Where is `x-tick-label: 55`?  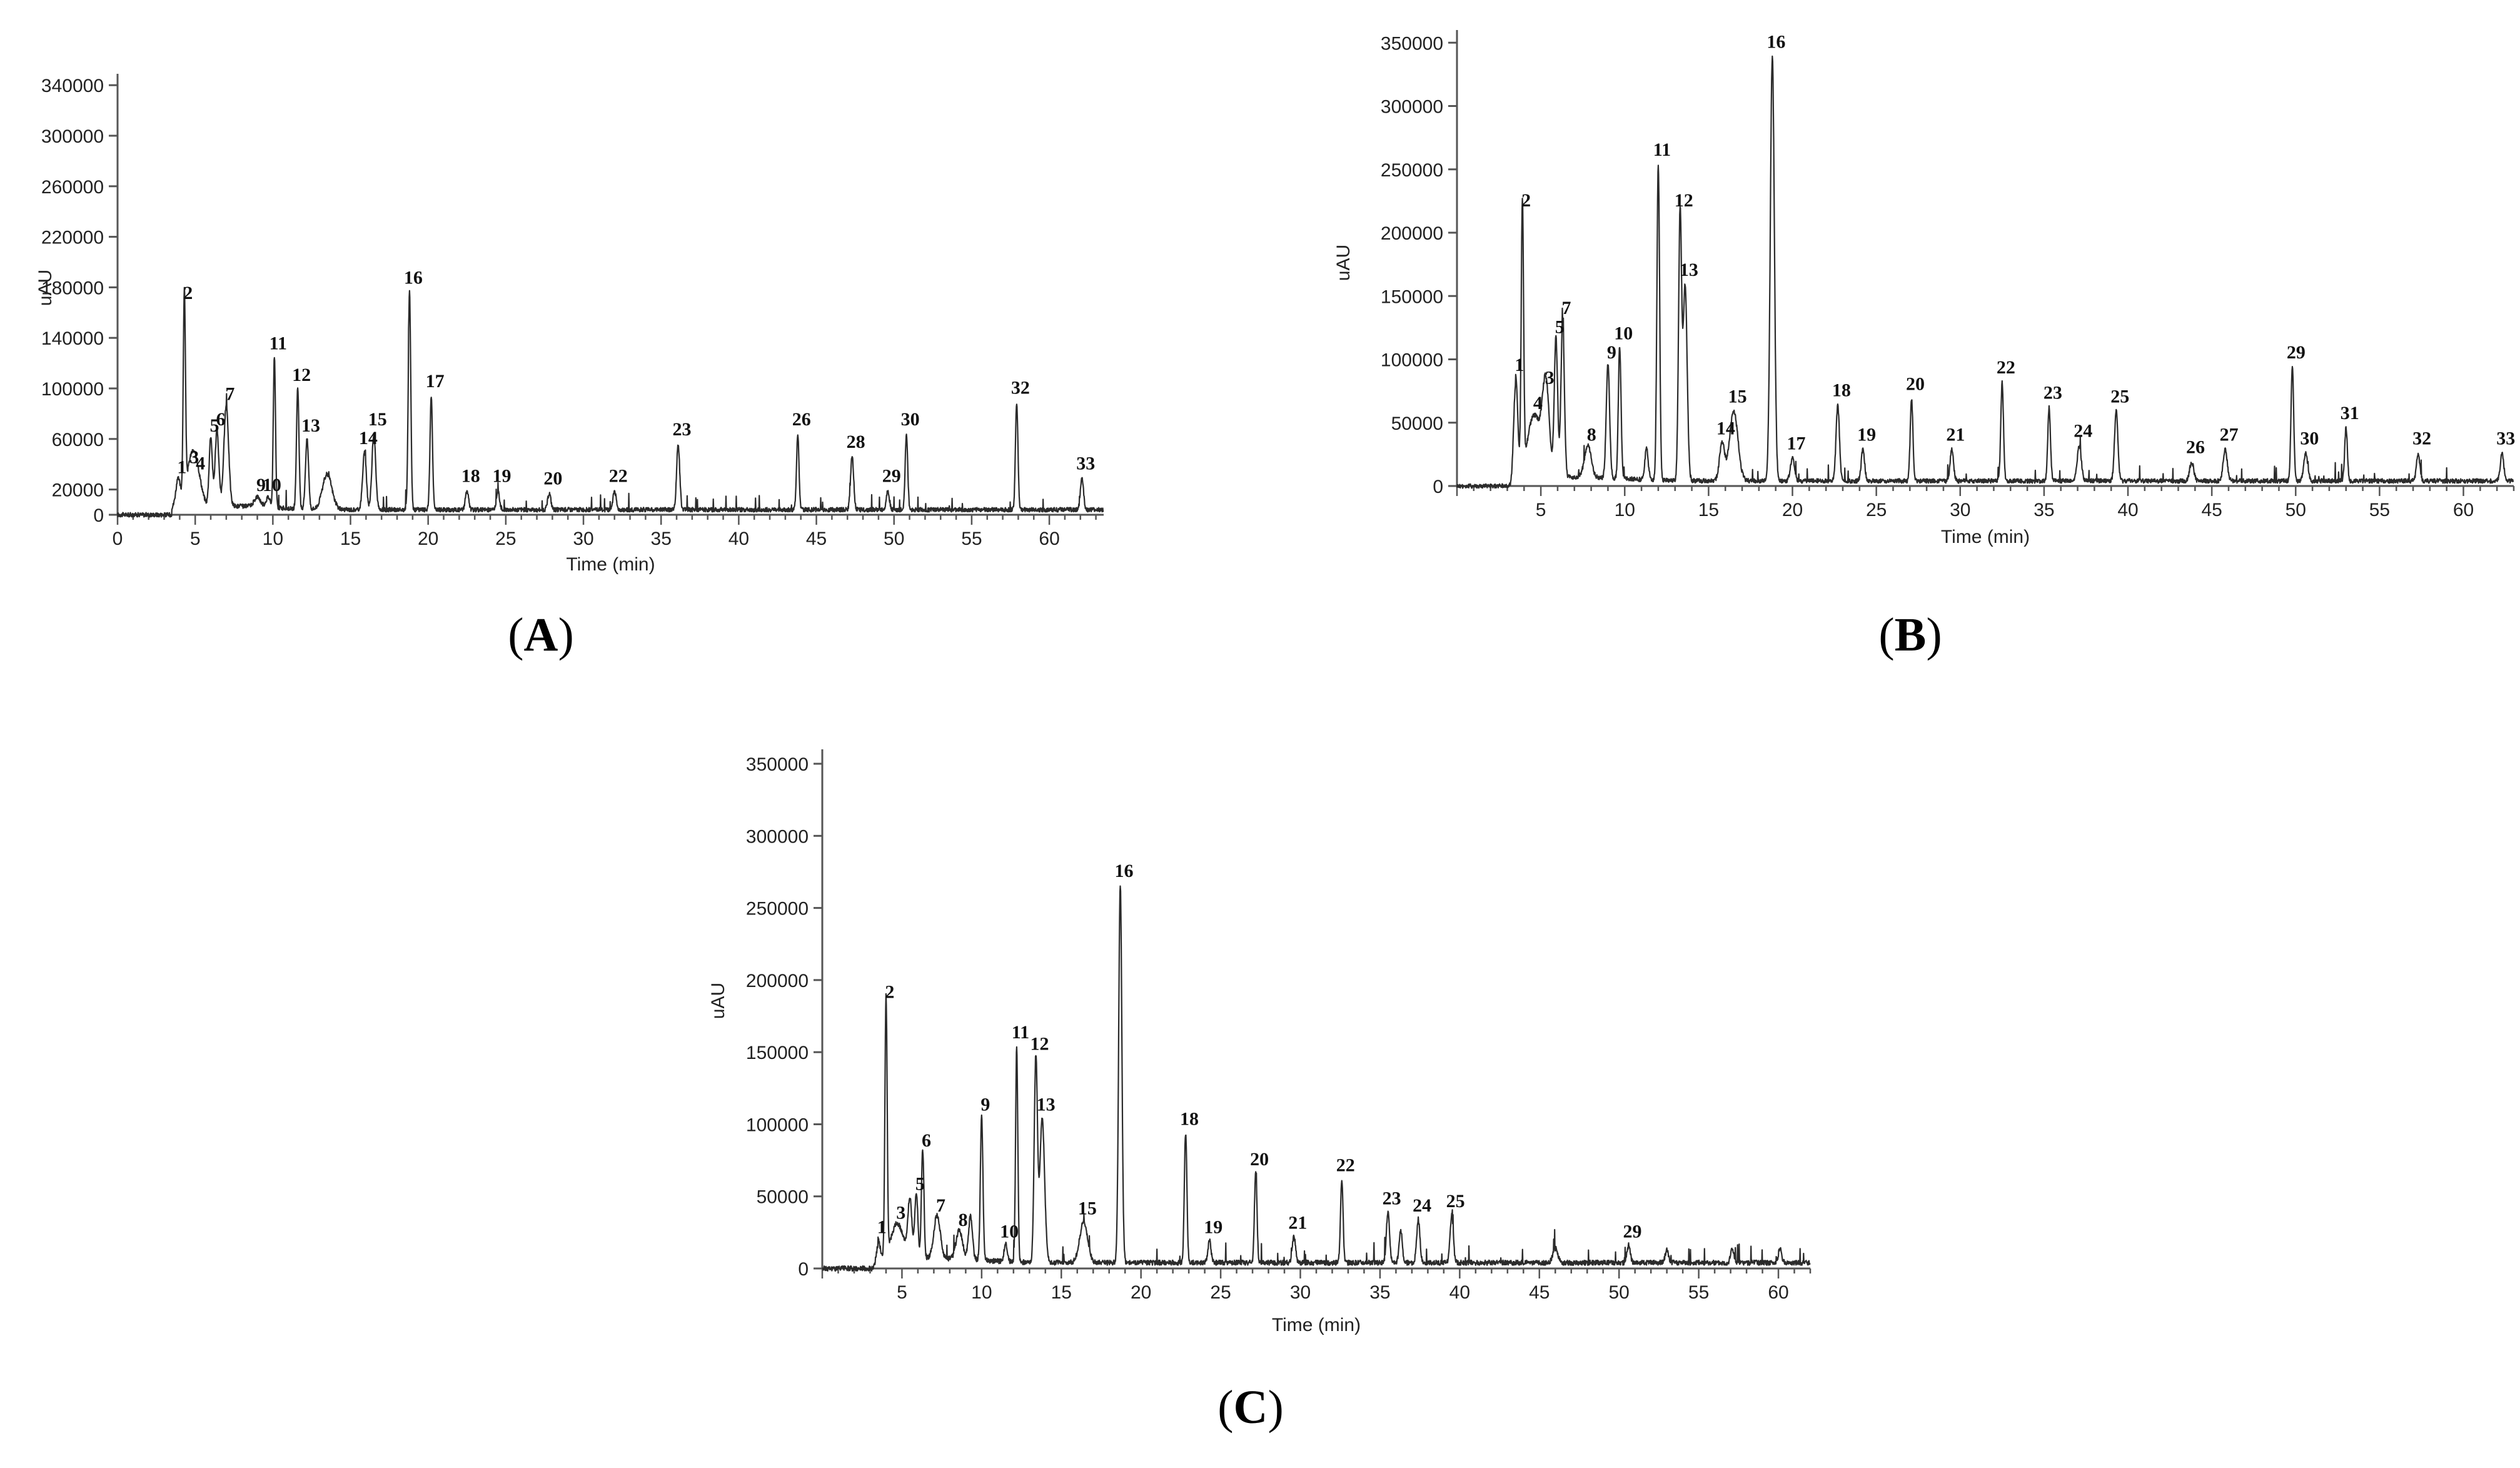 x-tick-label: 55 is located at coordinates (1698, 1293).